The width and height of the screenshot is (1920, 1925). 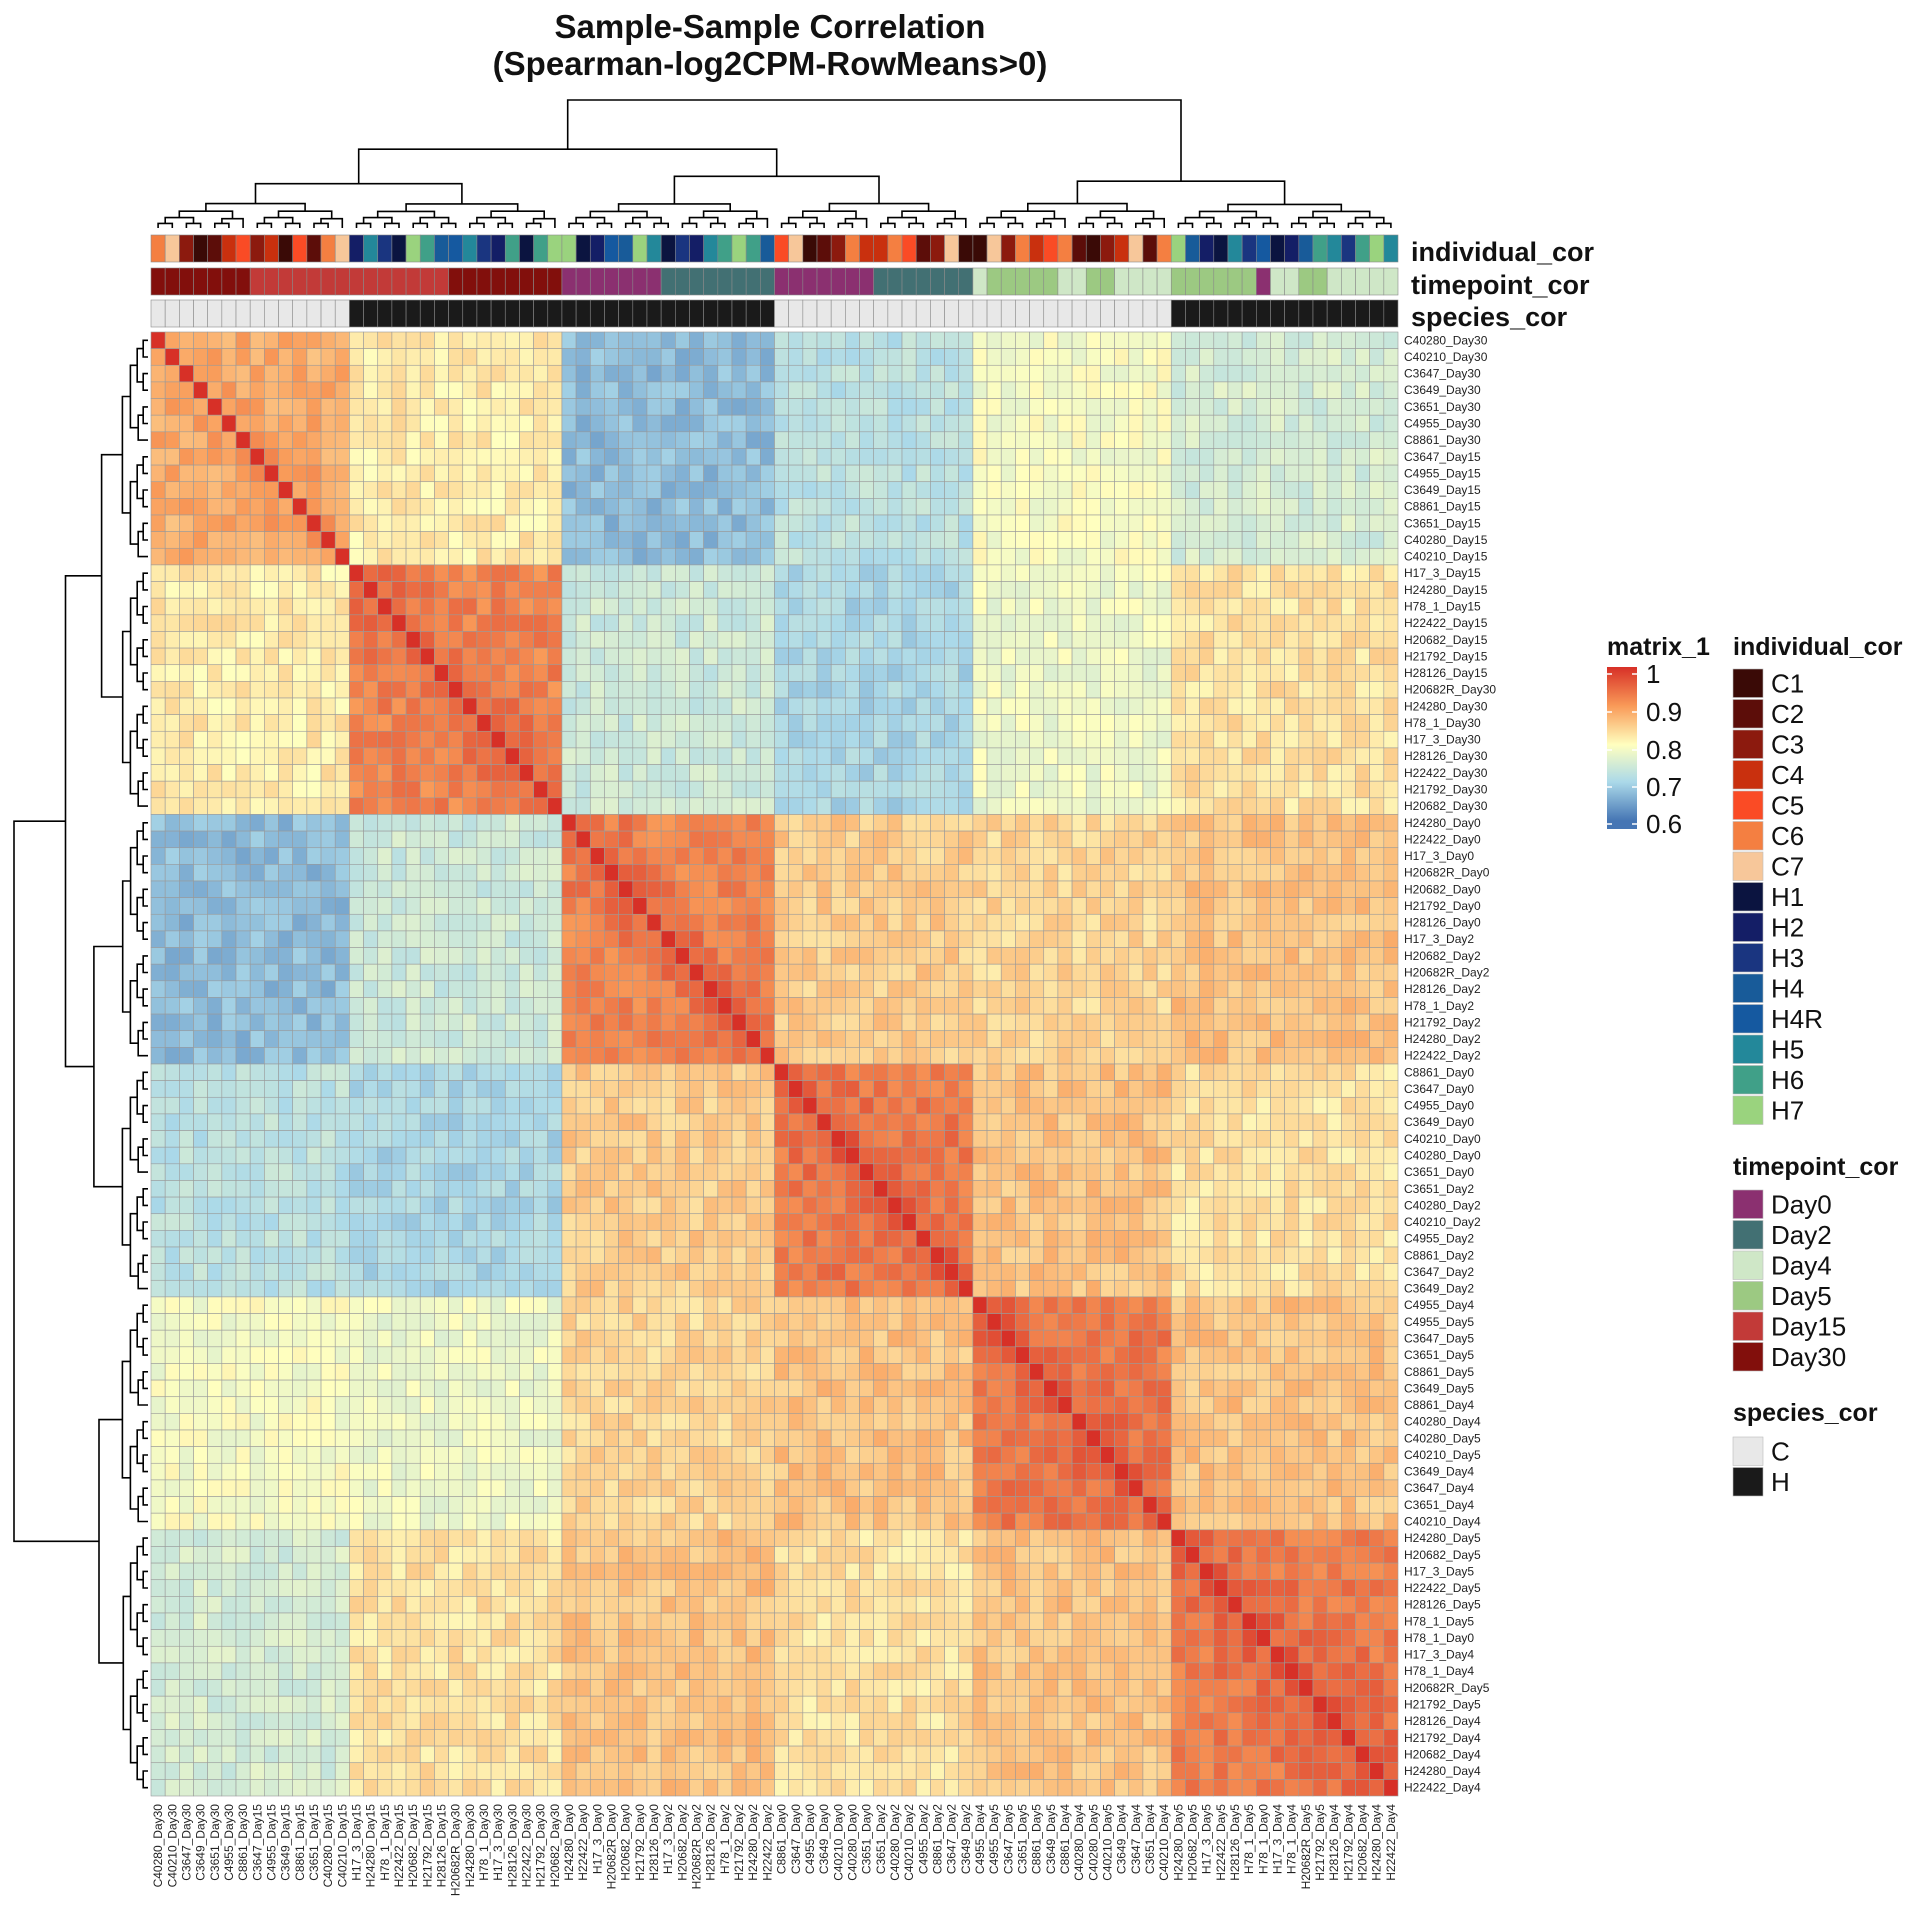 What do you see at coordinates (952, 313) in the screenshot?
I see `species-cor-cell` at bounding box center [952, 313].